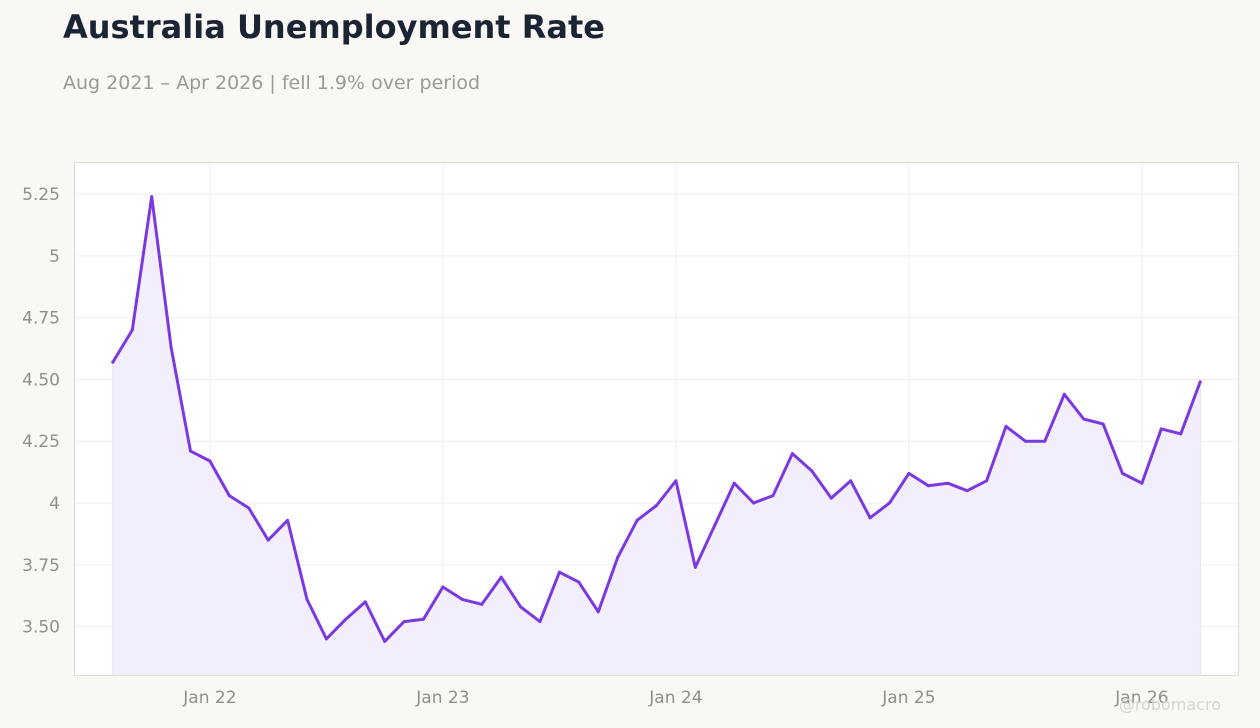 This screenshot has height=728, width=1260. What do you see at coordinates (442, 698) in the screenshot?
I see `x-tick-label: Jan 23` at bounding box center [442, 698].